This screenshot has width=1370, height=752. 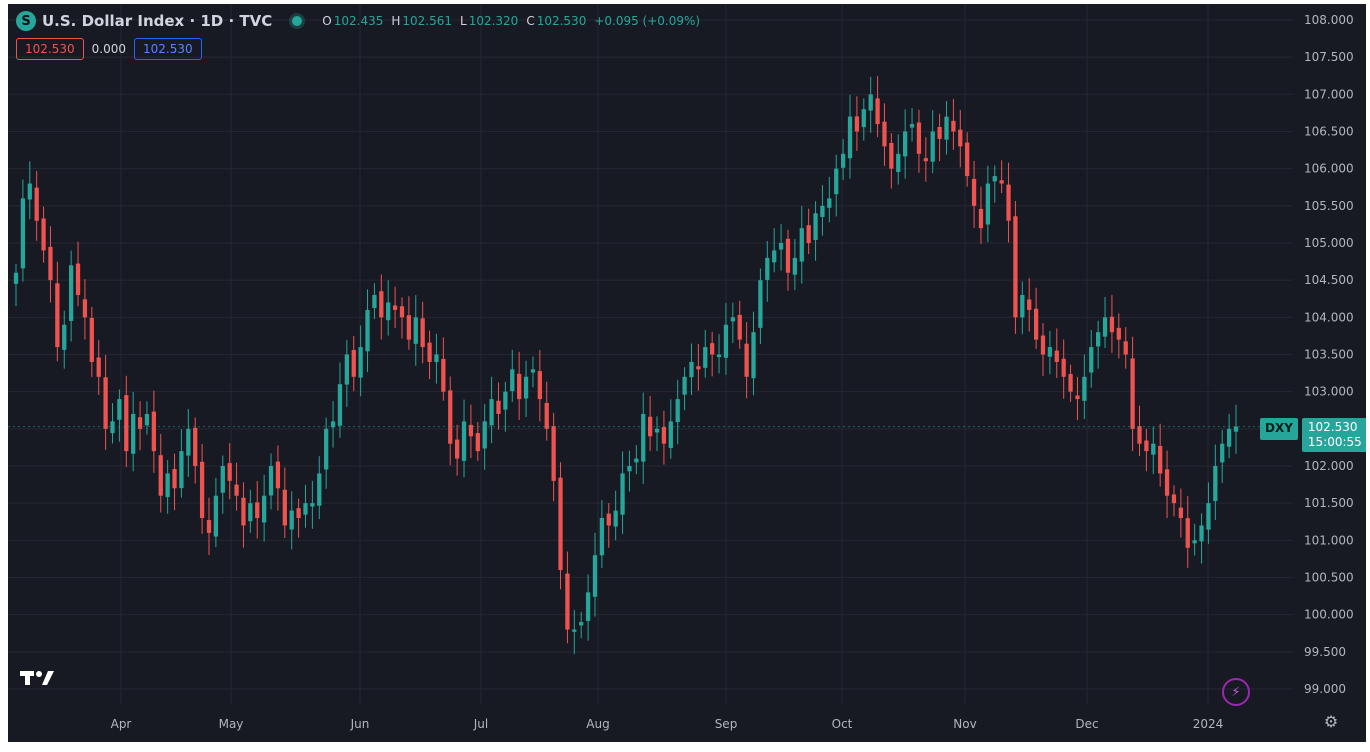 What do you see at coordinates (38, 682) in the screenshot?
I see `tradingview-logo-icon` at bounding box center [38, 682].